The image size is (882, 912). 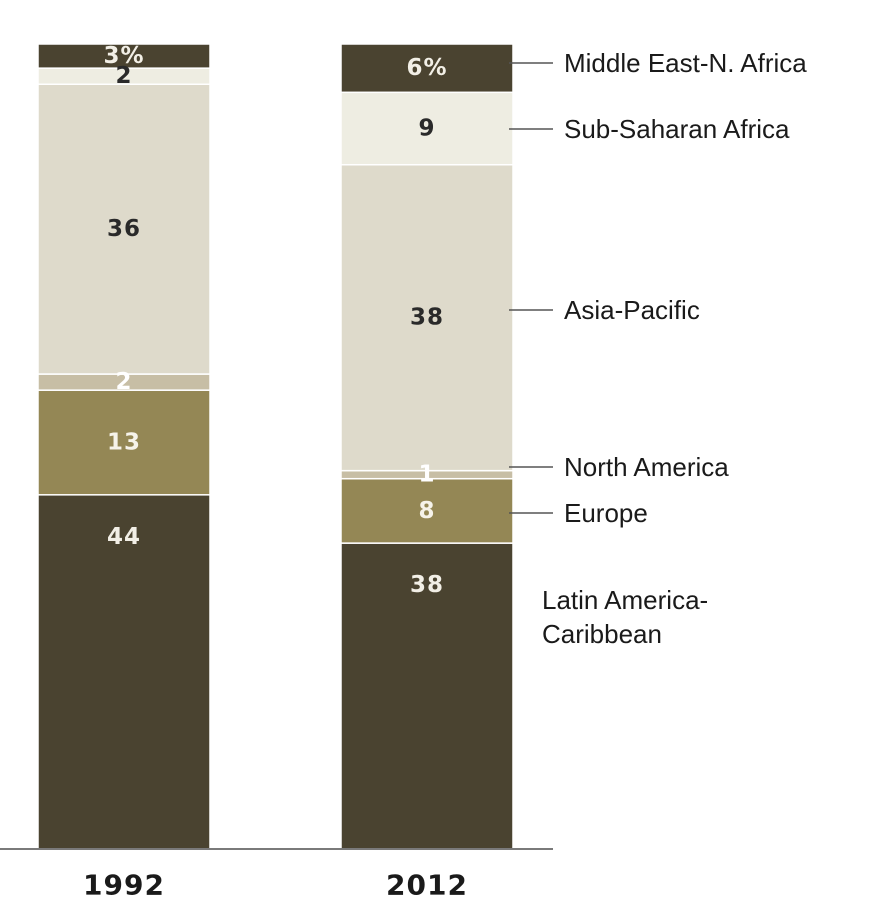 I want to click on legend-label-sub-saharan-africa: Sub-Saharan Africa, so click(x=677, y=129).